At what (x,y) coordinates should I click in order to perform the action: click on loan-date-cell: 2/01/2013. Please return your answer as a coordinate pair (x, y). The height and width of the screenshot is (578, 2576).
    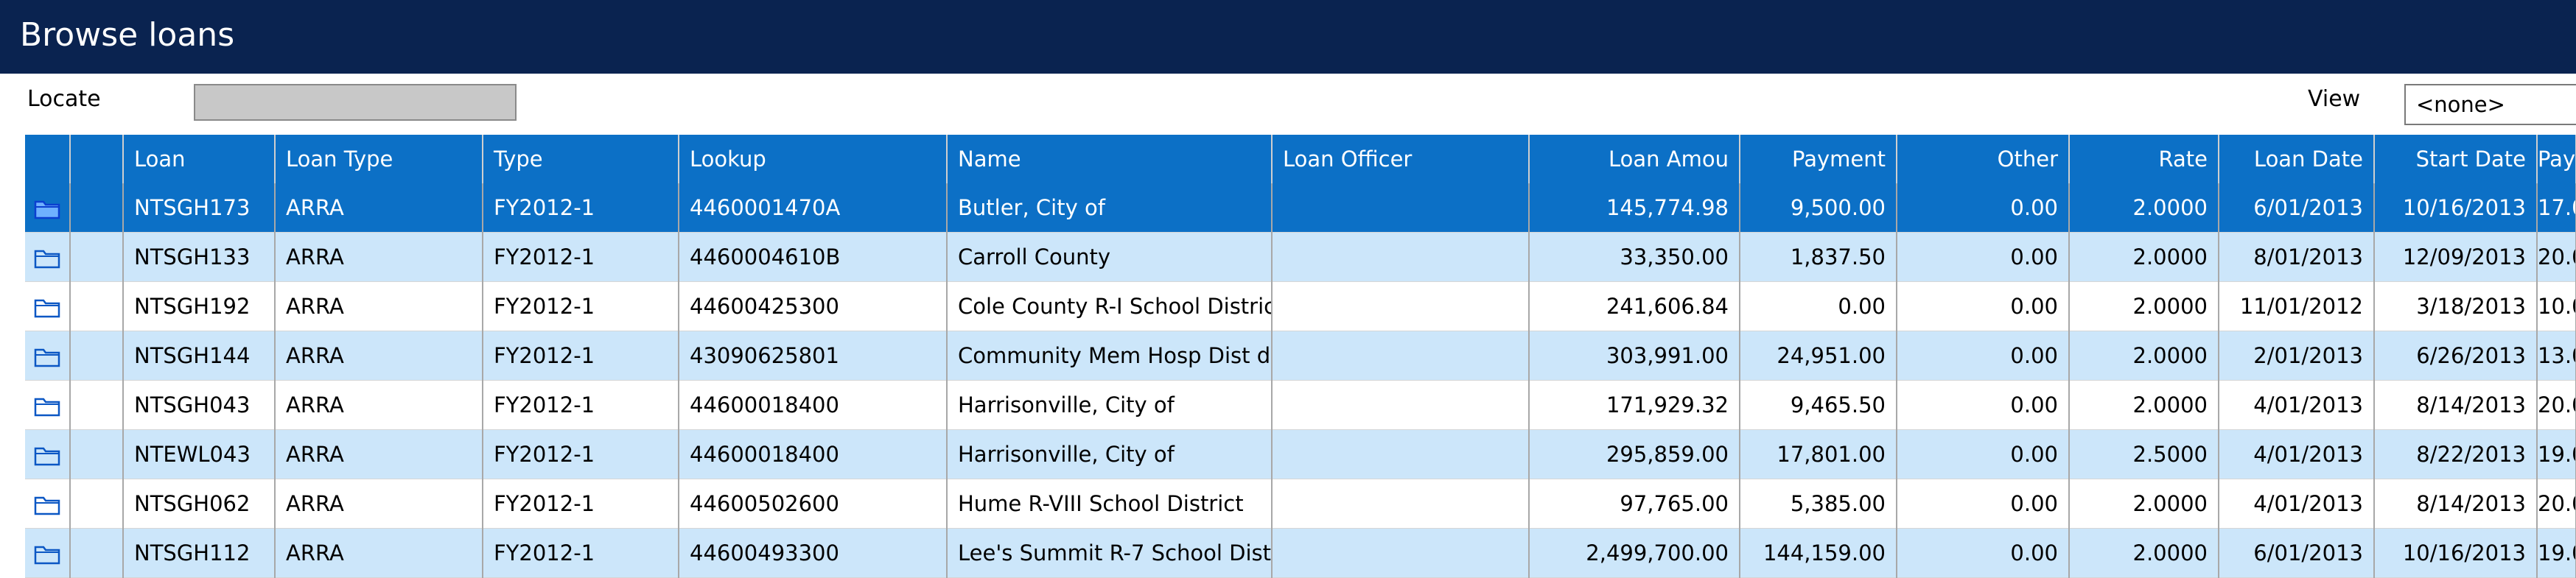
    Looking at the image, I should click on (2297, 356).